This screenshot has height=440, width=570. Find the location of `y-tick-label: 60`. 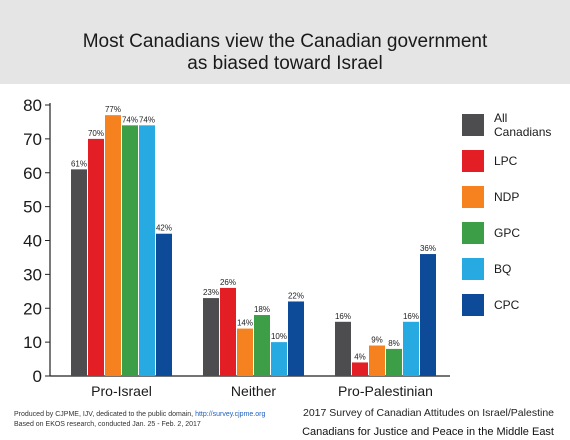

y-tick-label: 60 is located at coordinates (32, 173).